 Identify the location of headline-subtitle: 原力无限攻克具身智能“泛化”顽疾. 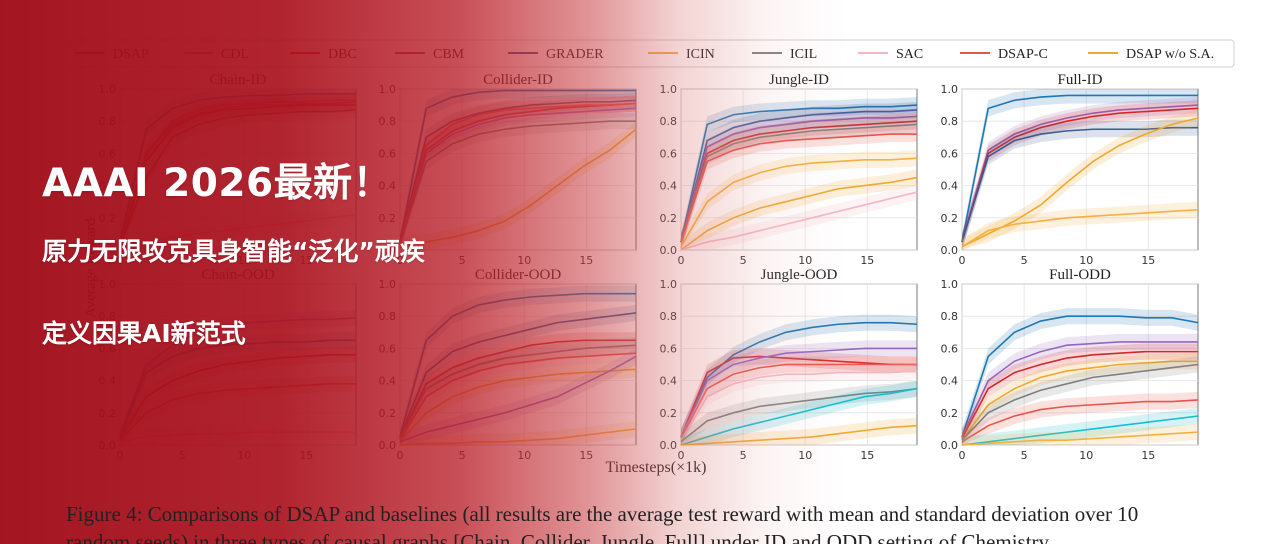
(233, 251).